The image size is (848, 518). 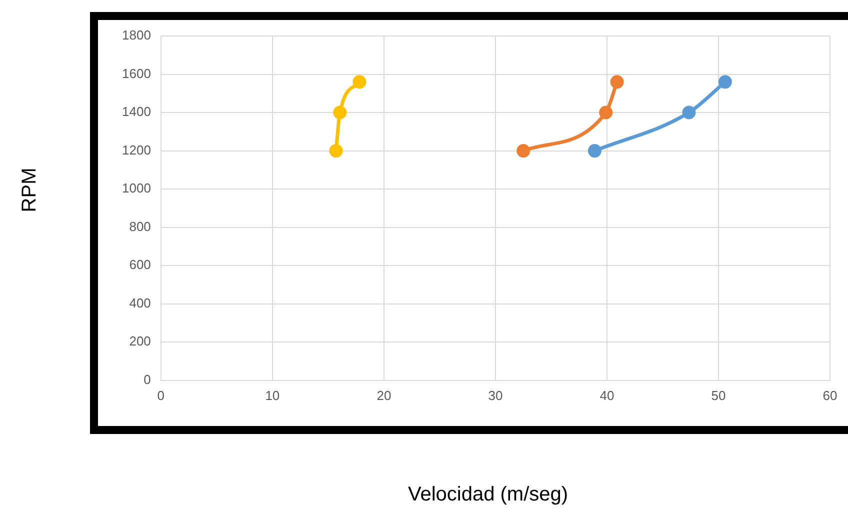 I want to click on y-tick-label: 0, so click(x=147, y=379).